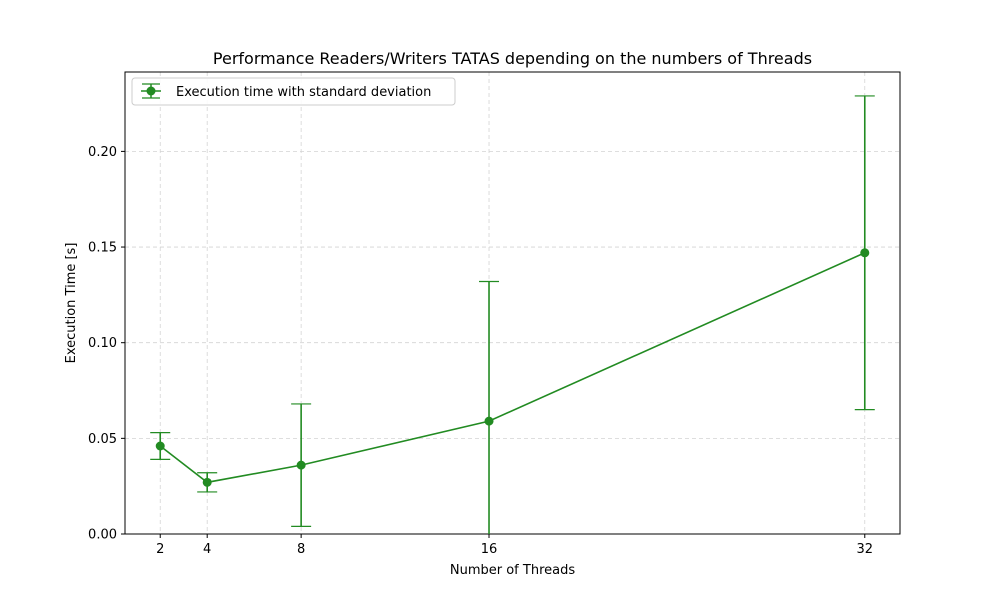 The image size is (1000, 600). I want to click on y-tick-label: 0.10, so click(102, 343).